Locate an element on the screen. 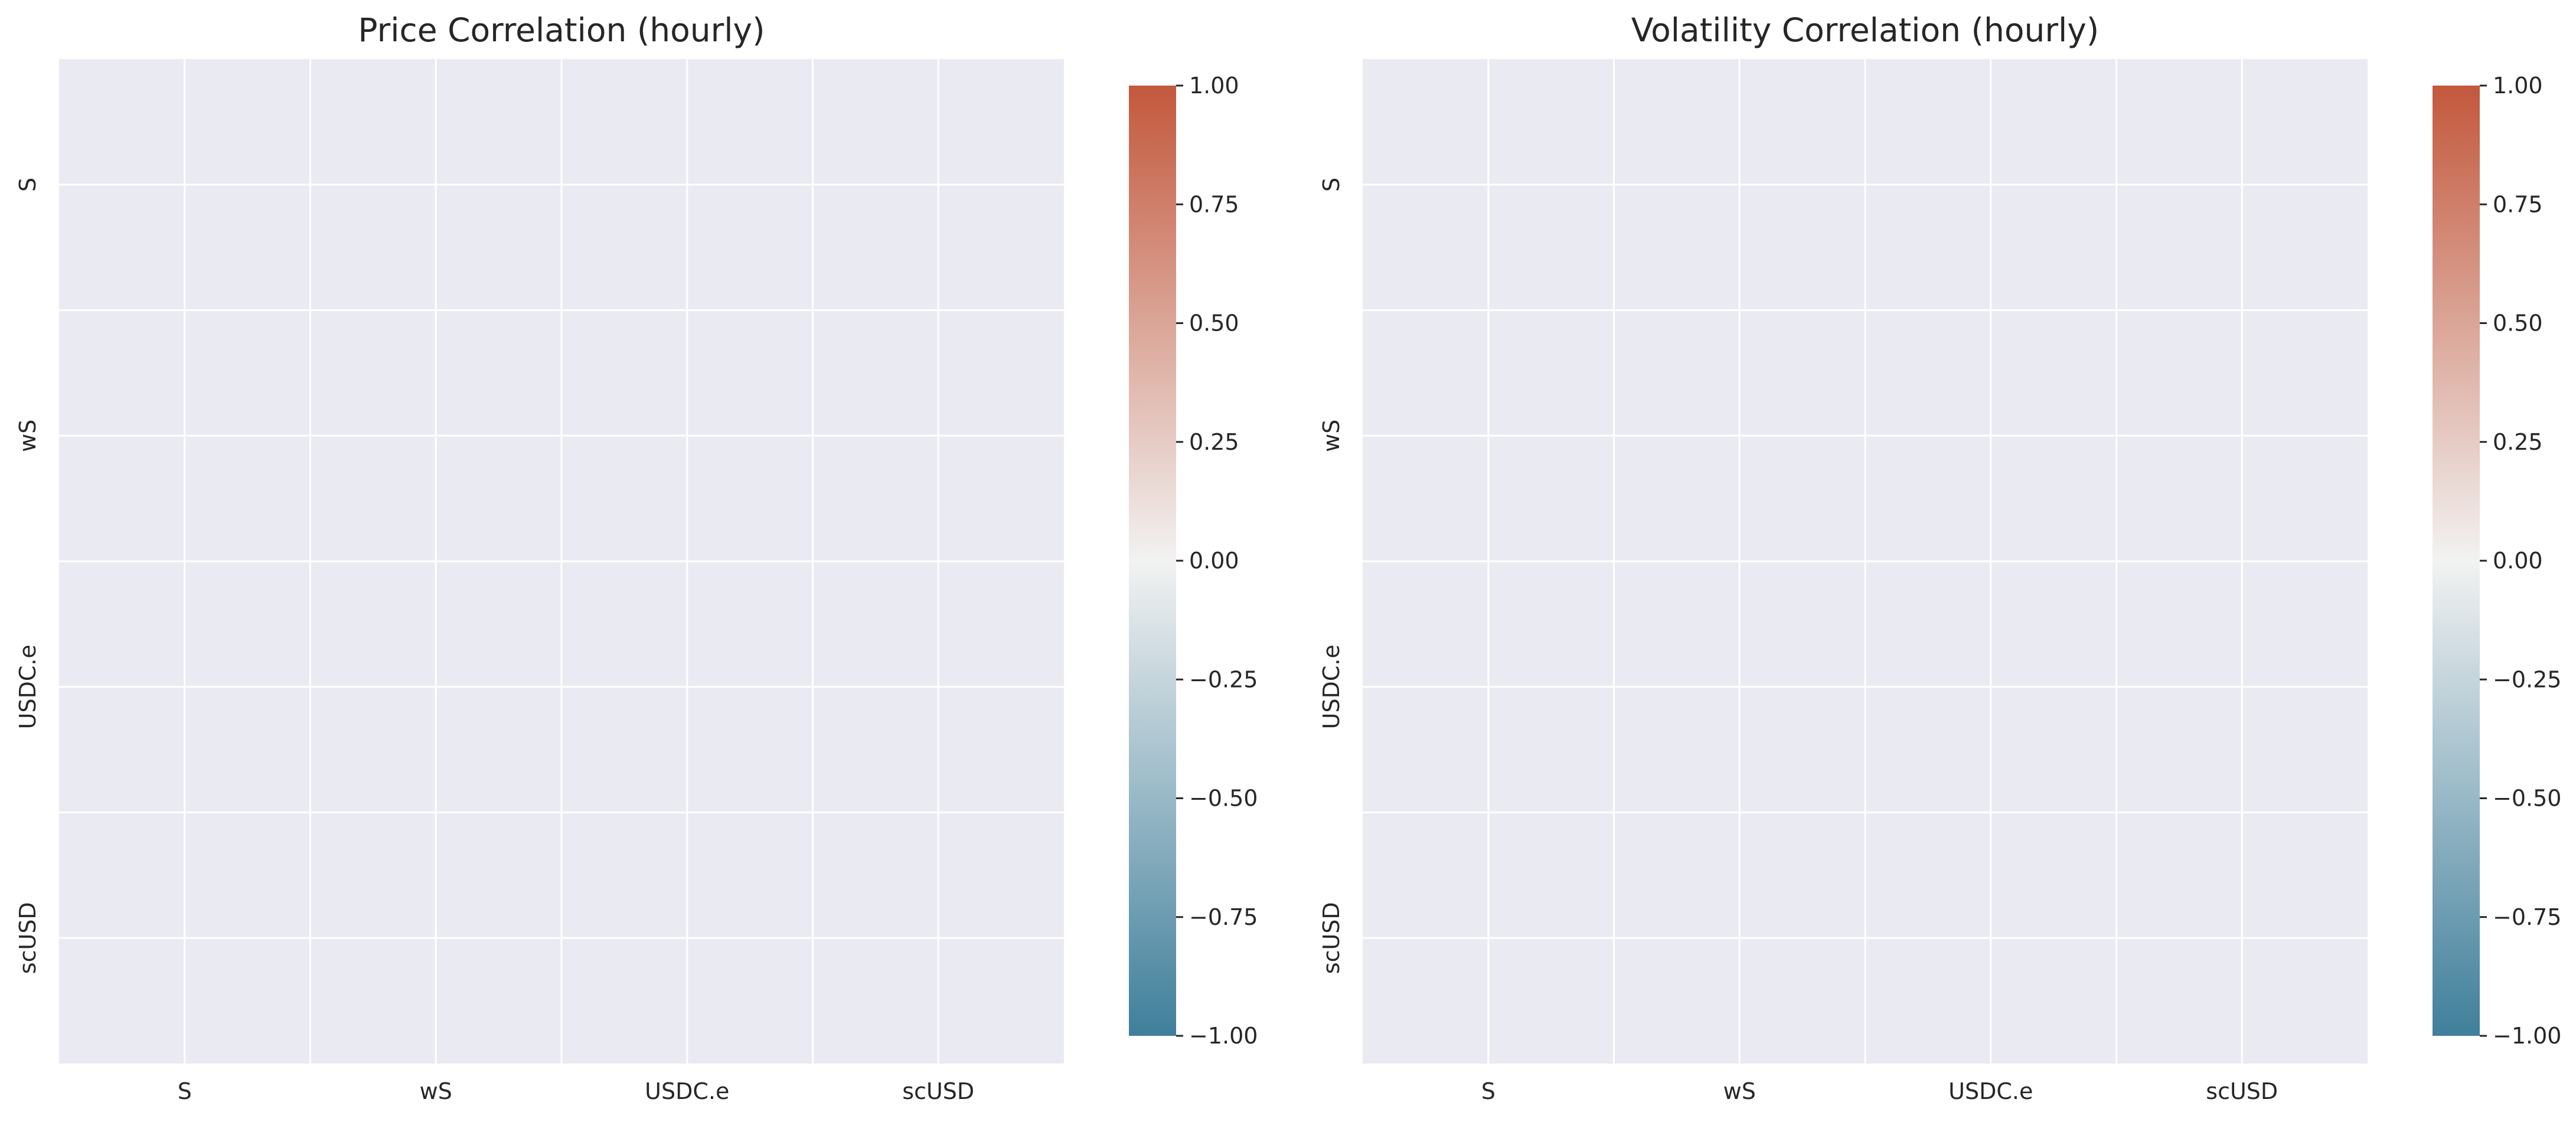 The height and width of the screenshot is (1122, 2576). chart-title: Price Correlation (hourly) is located at coordinates (561, 30).